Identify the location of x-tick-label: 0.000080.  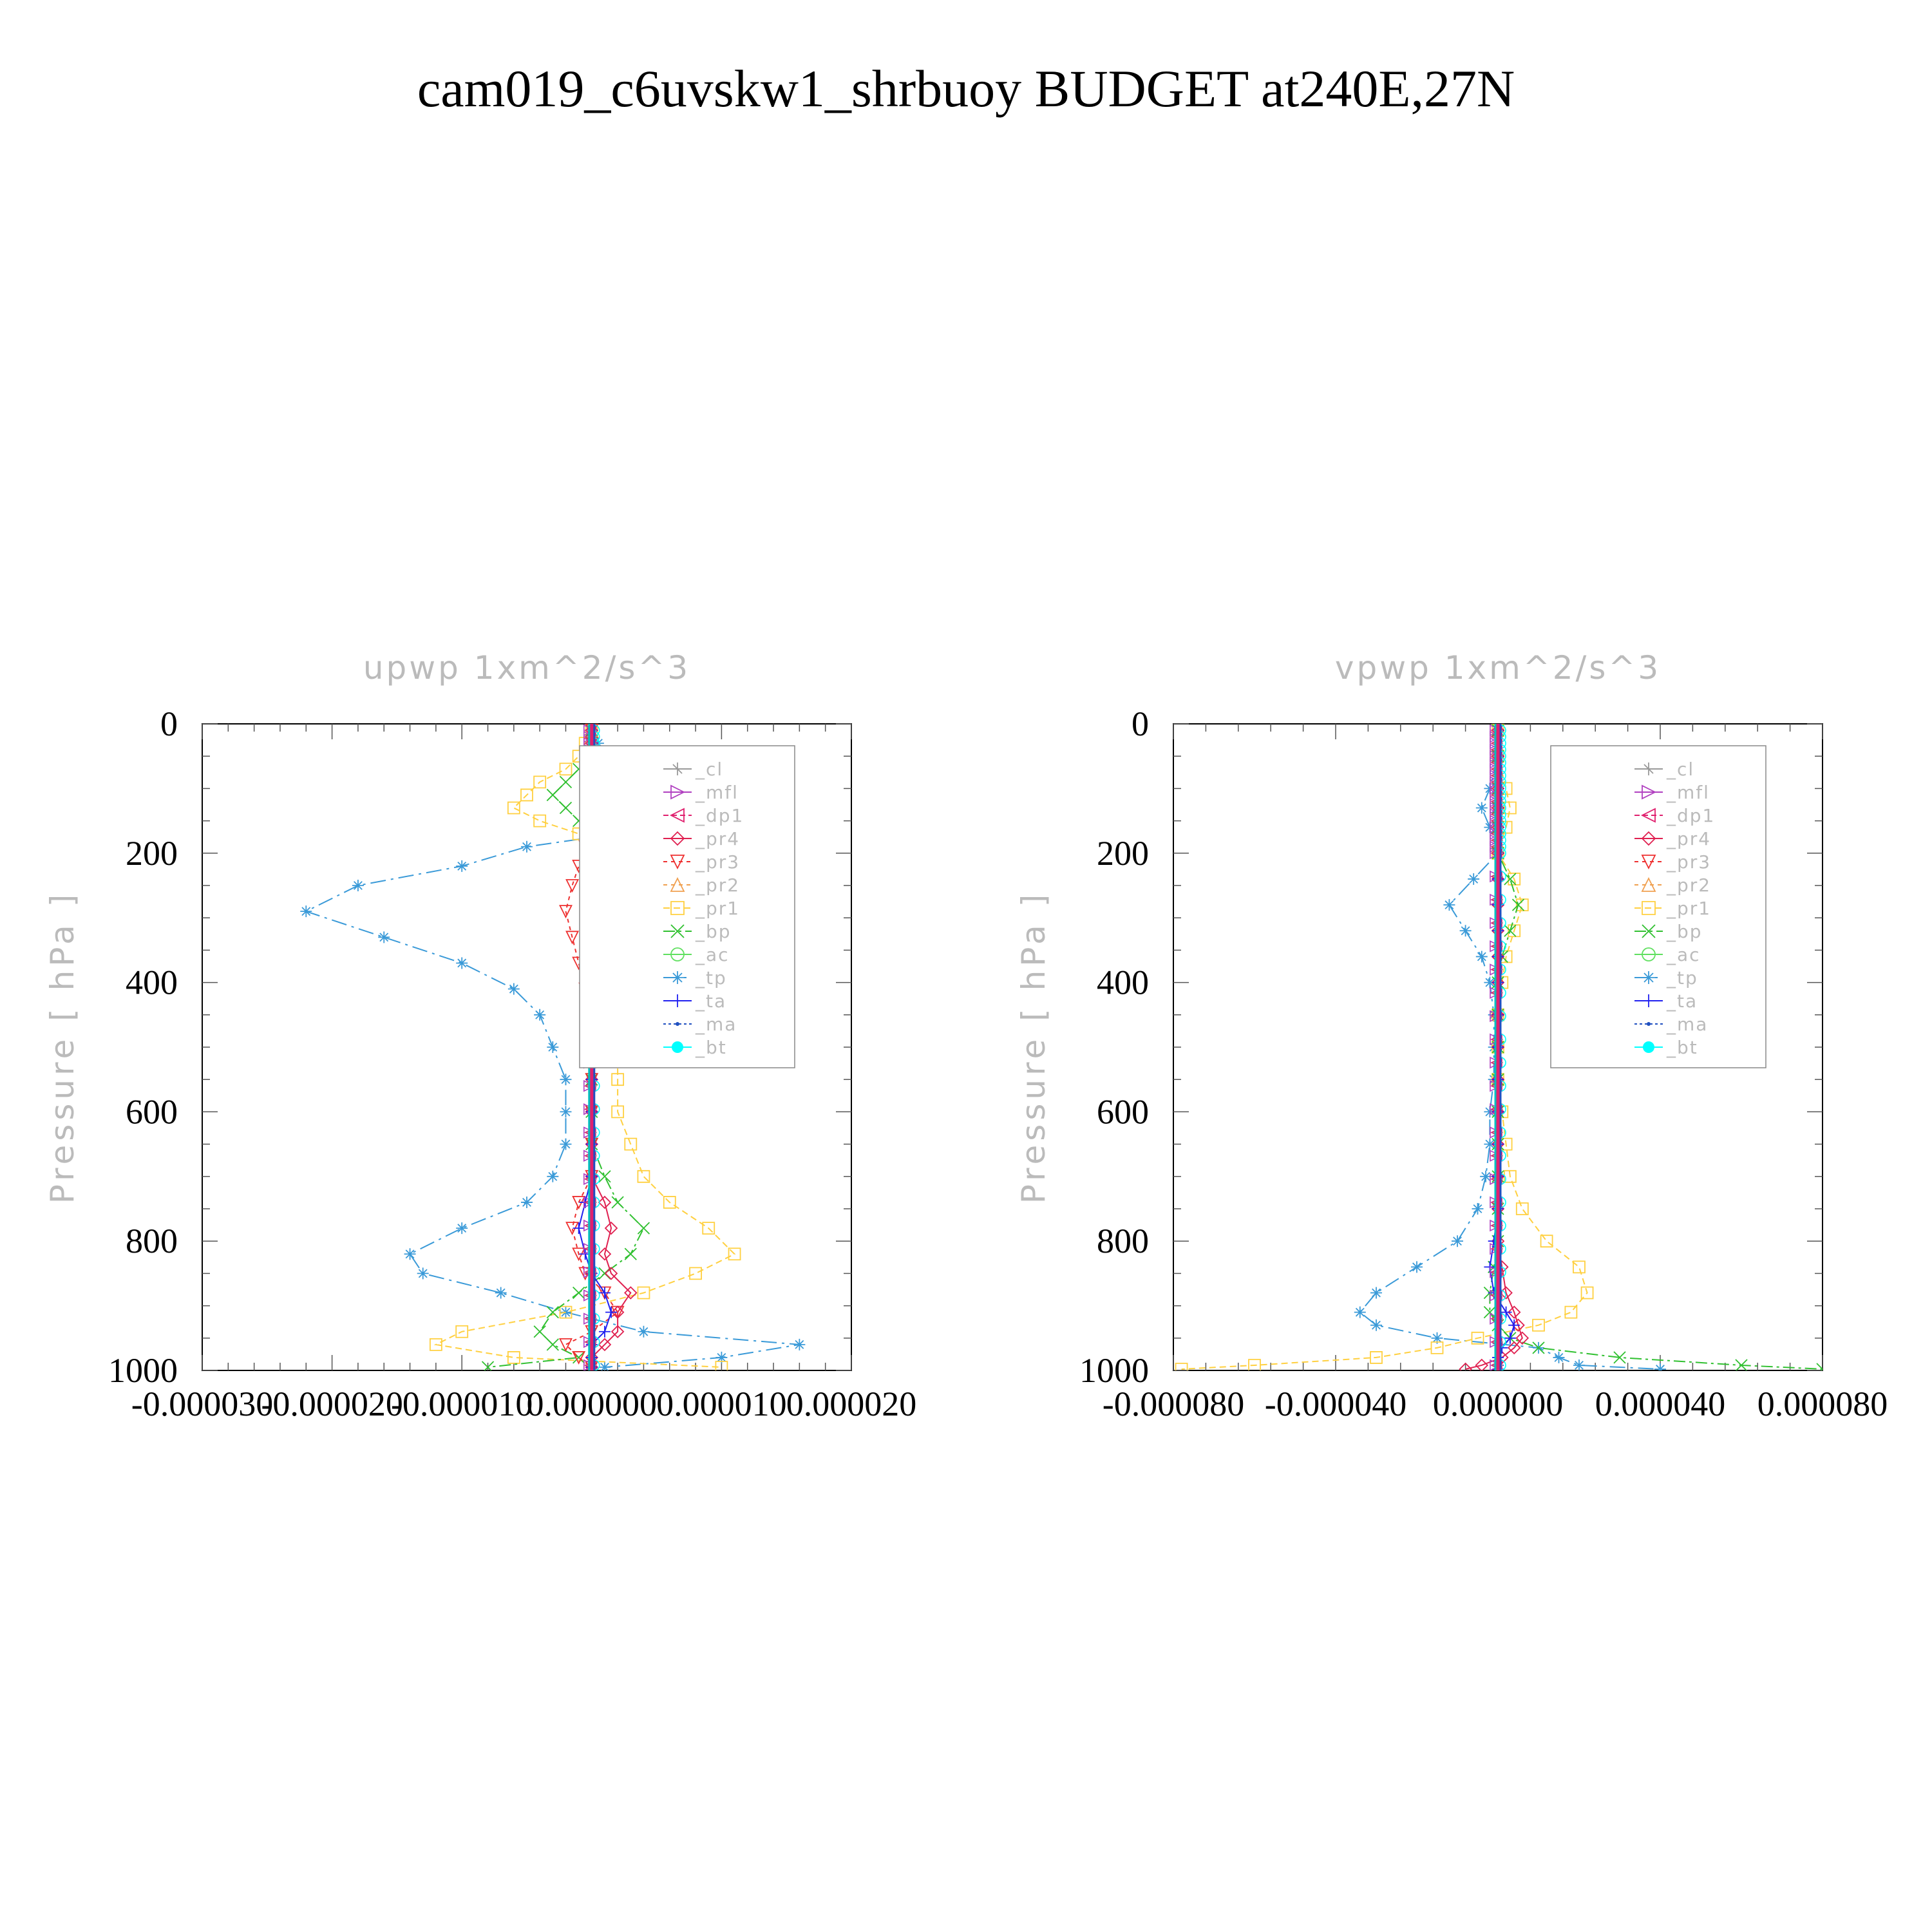
(1822, 1404).